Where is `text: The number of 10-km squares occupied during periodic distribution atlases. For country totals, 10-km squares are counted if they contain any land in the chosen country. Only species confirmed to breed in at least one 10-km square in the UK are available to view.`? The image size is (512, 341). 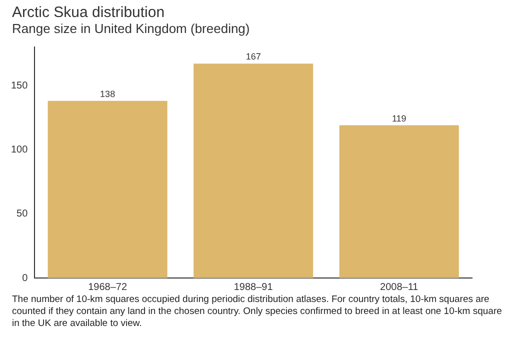
text: The number of 10-km squares occupied during periodic distribution atlases. For country totals, 10-km squares are counted if they contain any land in the chosen country. Only species confirmed to breed in at least one 10-km square in the UK are available to view. is located at coordinates (257, 312).